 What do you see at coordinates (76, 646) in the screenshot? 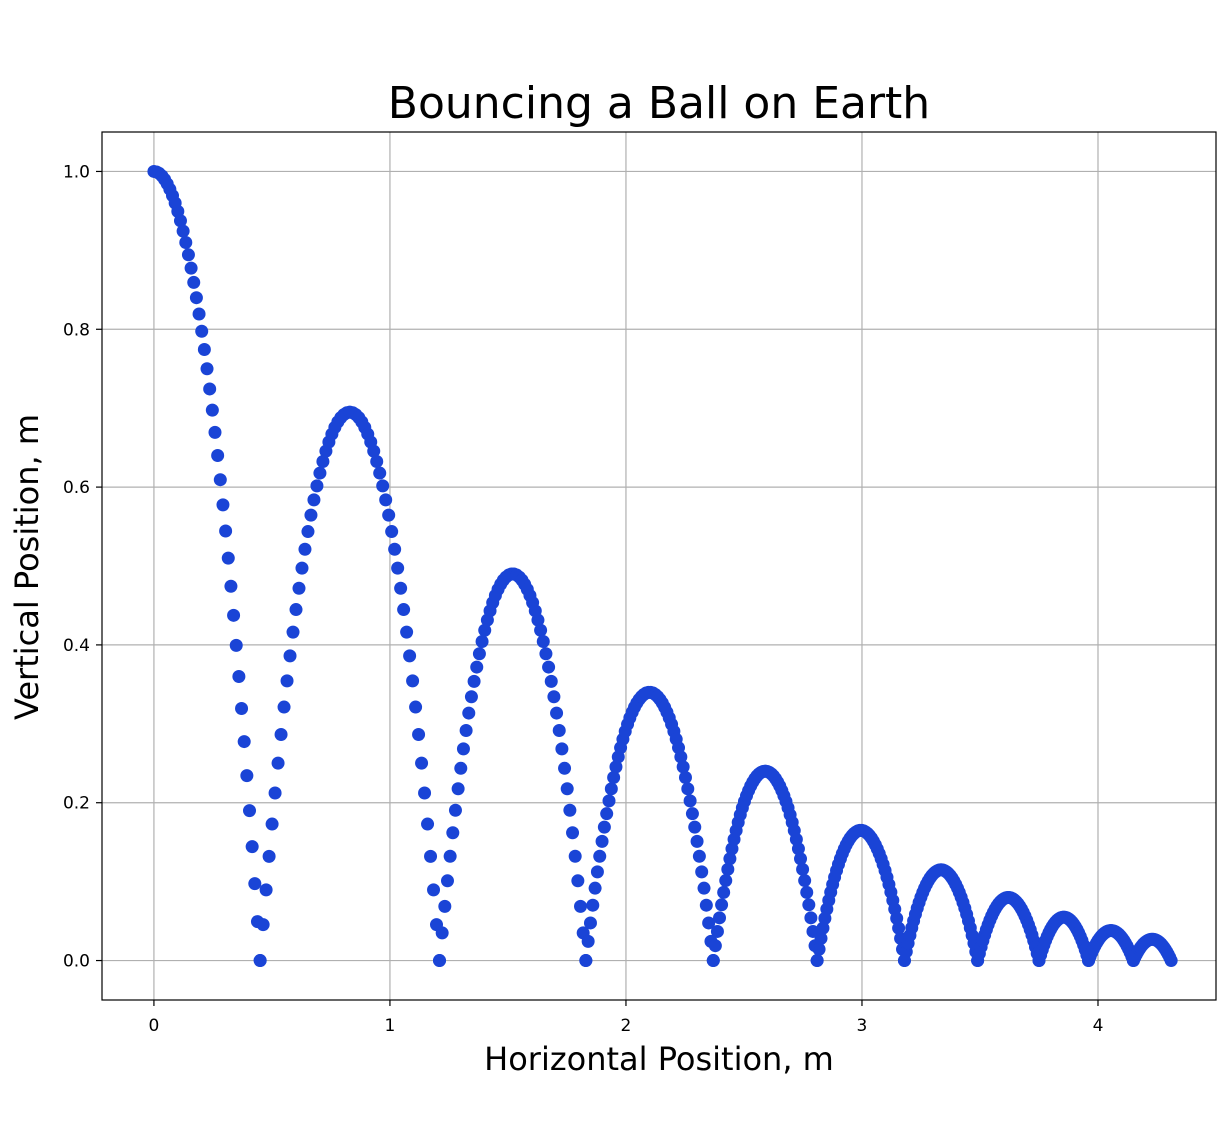
I see `y-tick-label: 0.4` at bounding box center [76, 646].